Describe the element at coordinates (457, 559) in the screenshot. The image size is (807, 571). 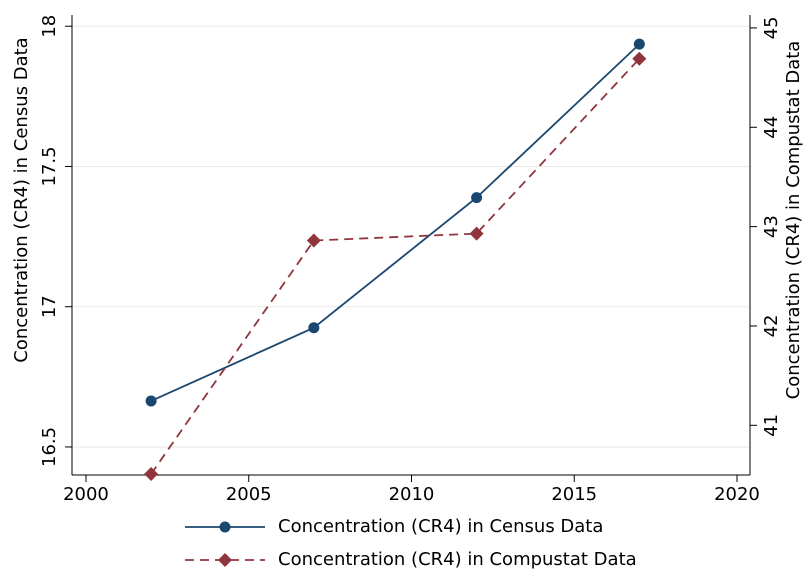
I see `legend-label: Concentration (CR4) in Compustat Data` at that location.